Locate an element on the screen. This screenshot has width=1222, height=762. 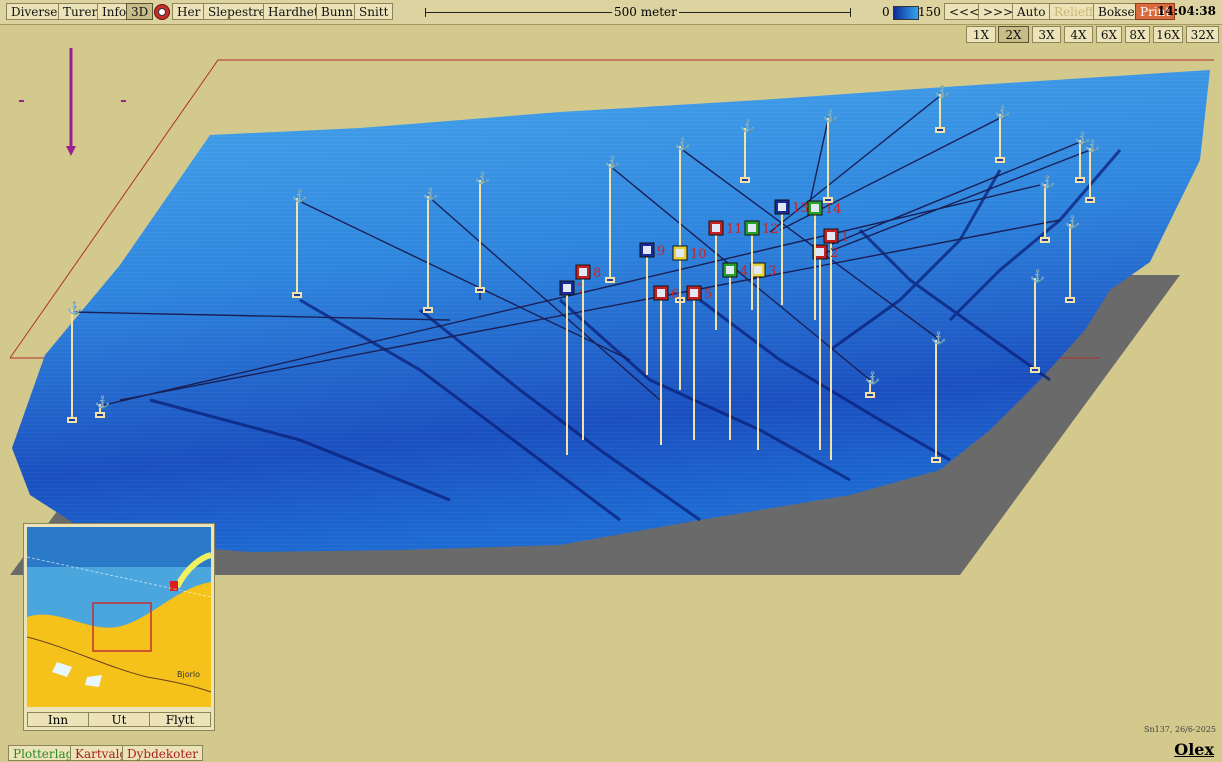
zoom-1x-button: 1X is located at coordinates (981, 34).